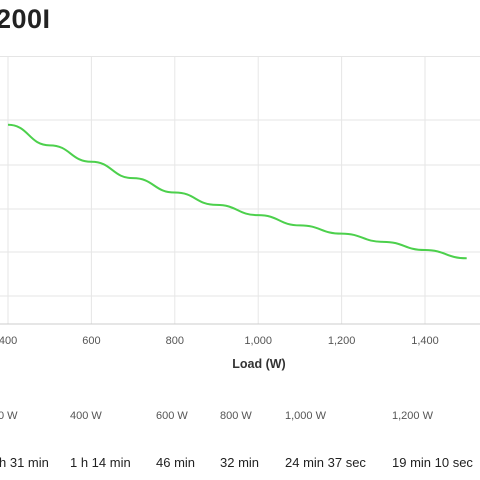 The width and height of the screenshot is (480, 480). I want to click on table-runtime-cell: 1 h 14 min, so click(100, 462).